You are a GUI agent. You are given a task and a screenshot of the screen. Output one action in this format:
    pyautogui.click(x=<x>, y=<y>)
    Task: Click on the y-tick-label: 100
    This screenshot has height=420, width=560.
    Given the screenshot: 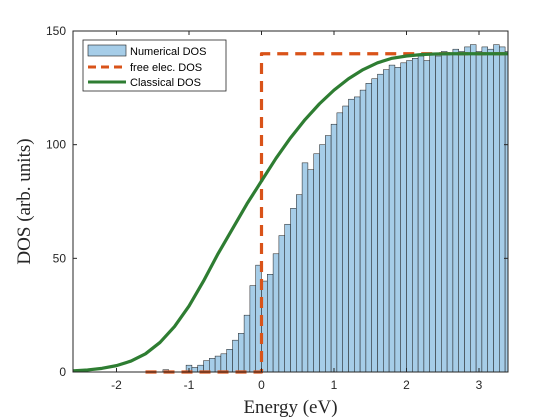 What is the action you would take?
    pyautogui.click(x=56, y=145)
    